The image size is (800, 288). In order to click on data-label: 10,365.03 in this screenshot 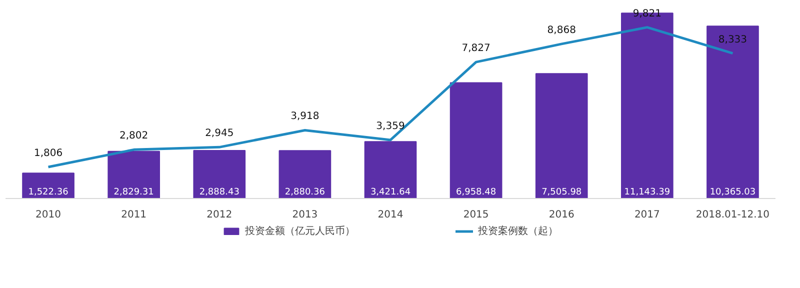, I will do `click(733, 193)`.